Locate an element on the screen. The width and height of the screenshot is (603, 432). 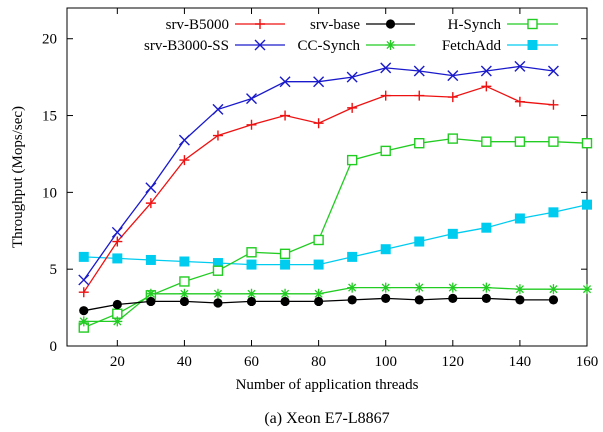
x-tick-label: 120 is located at coordinates (453, 362).